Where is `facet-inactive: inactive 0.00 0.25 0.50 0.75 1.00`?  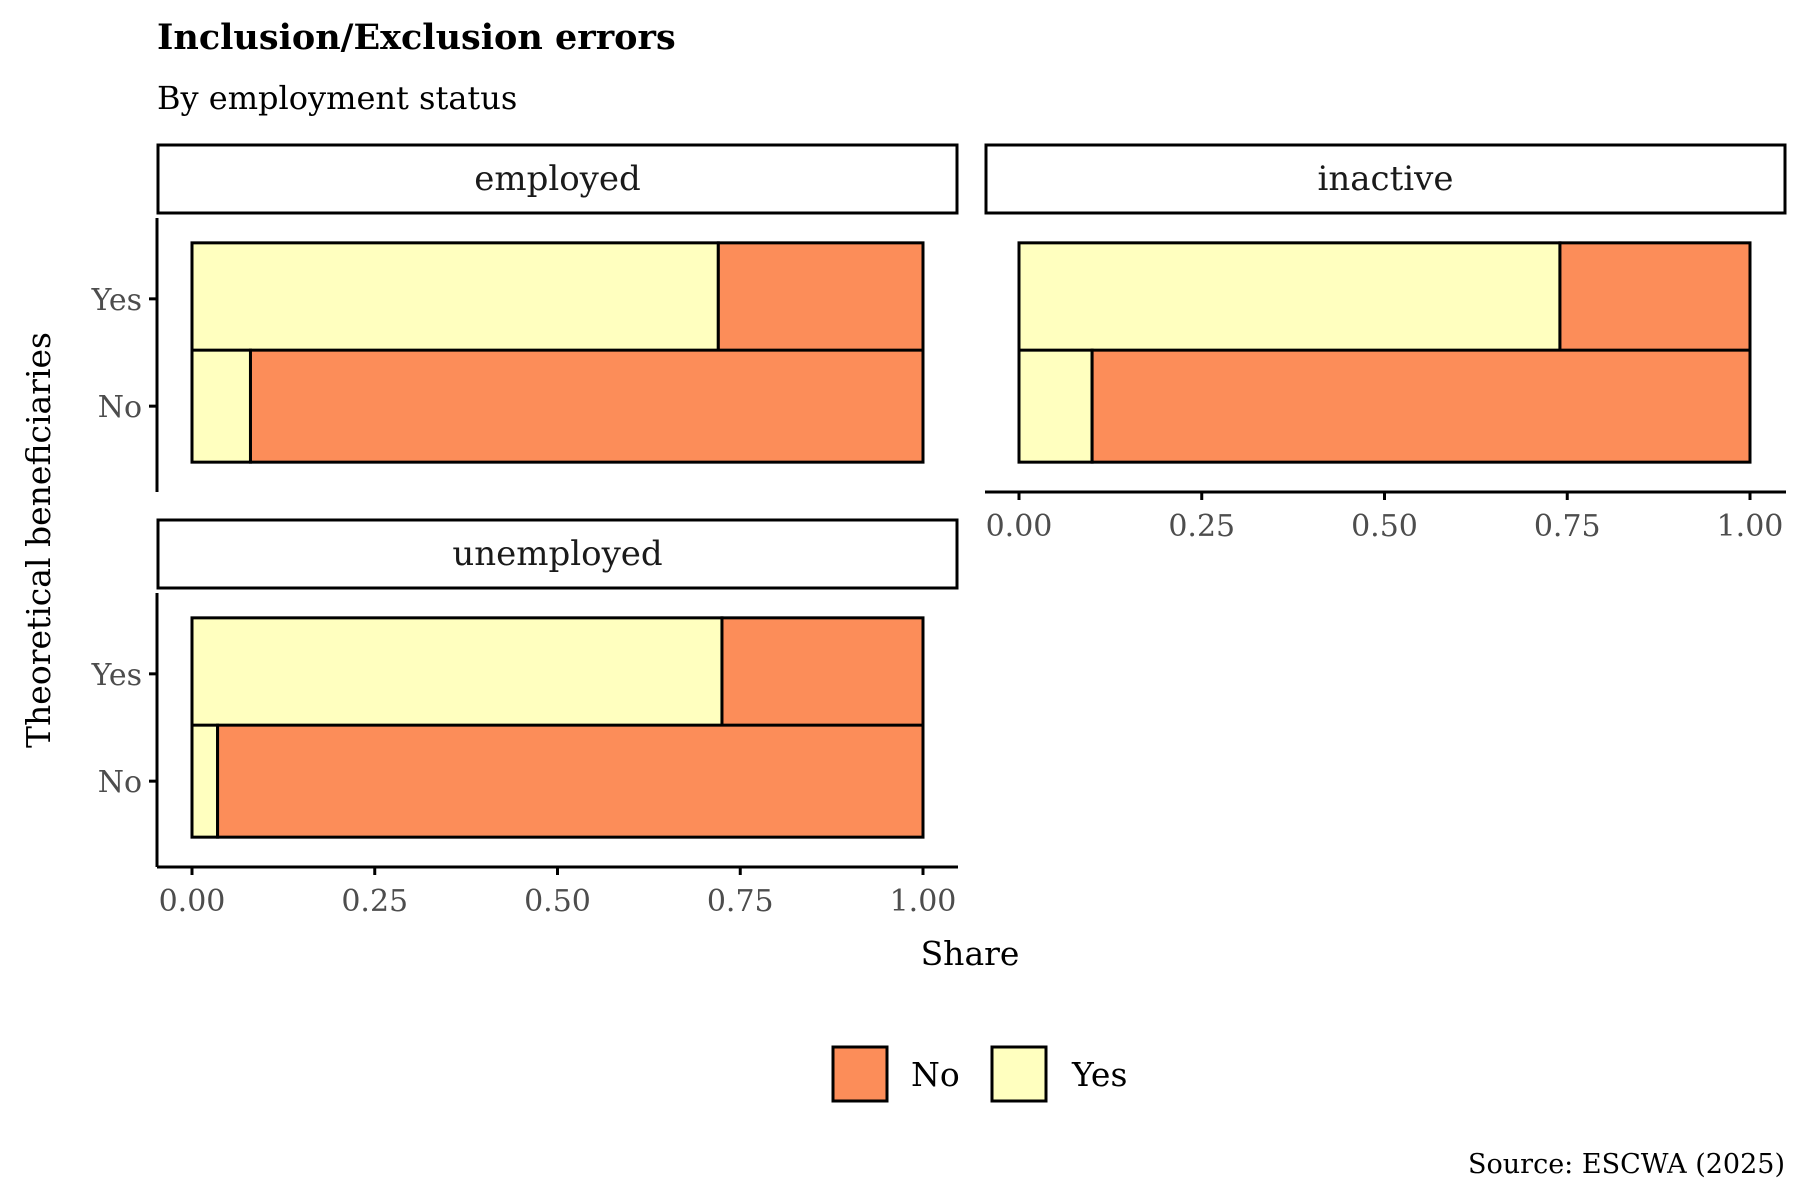 facet-inactive: inactive 0.00 0.25 0.50 0.75 1.00 is located at coordinates (1385, 343).